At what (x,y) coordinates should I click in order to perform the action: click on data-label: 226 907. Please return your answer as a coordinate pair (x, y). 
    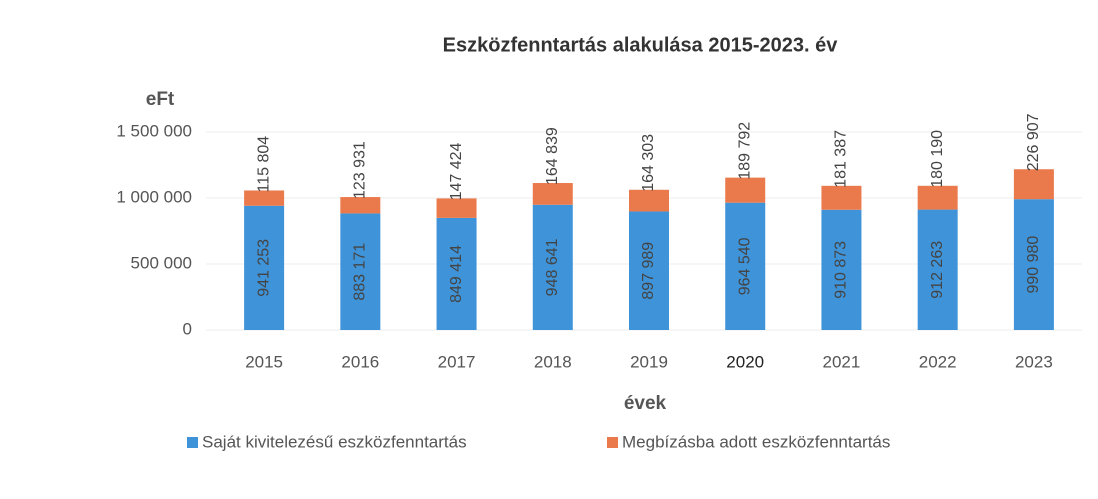
    Looking at the image, I should click on (1033, 142).